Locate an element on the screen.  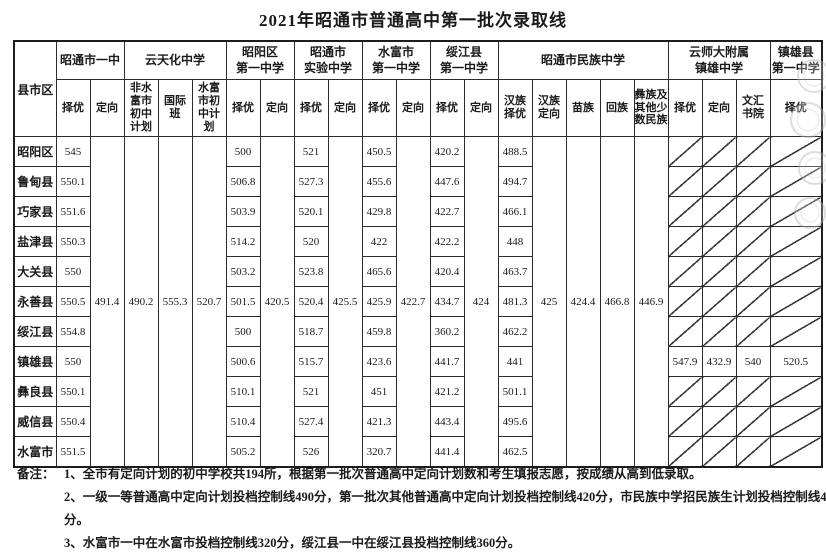
score-cell: 450.5 is located at coordinates (379, 151).